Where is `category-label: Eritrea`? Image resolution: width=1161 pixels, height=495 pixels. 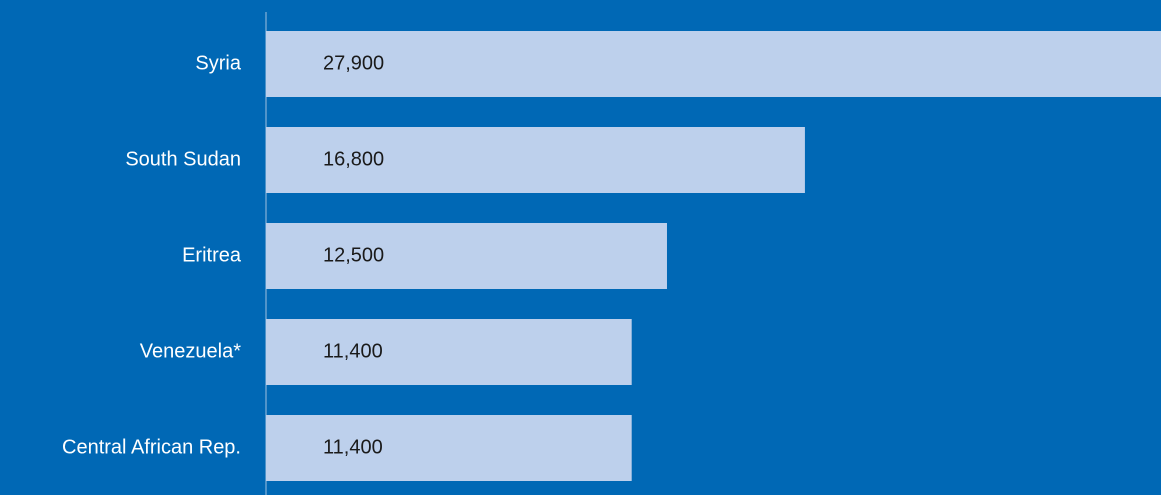
category-label: Eritrea is located at coordinates (212, 255).